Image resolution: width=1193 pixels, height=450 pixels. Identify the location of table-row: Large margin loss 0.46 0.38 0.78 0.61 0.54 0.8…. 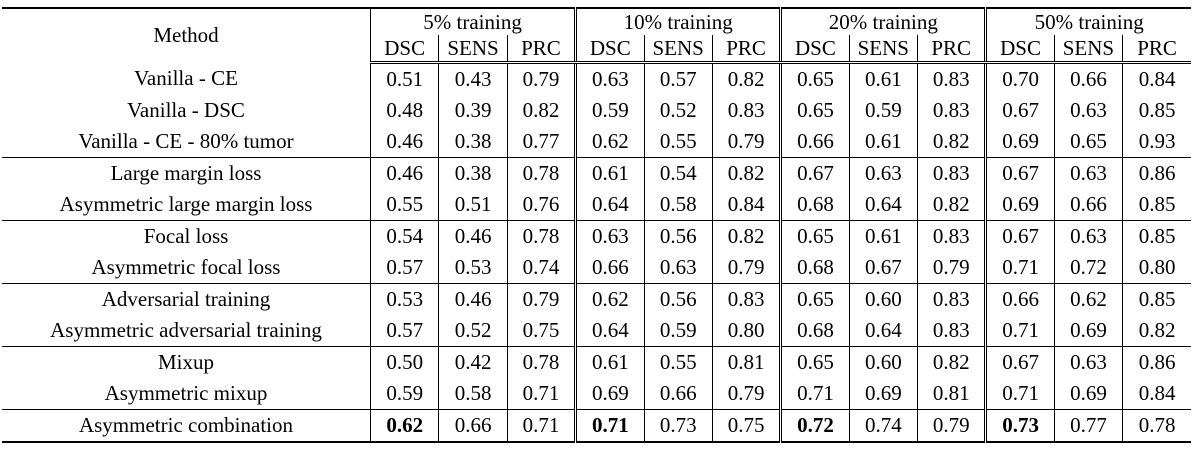
(596, 173).